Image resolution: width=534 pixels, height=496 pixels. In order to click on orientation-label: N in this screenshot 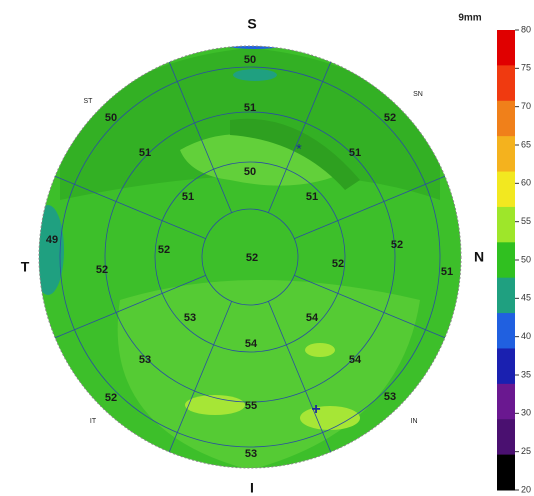, I will do `click(479, 257)`.